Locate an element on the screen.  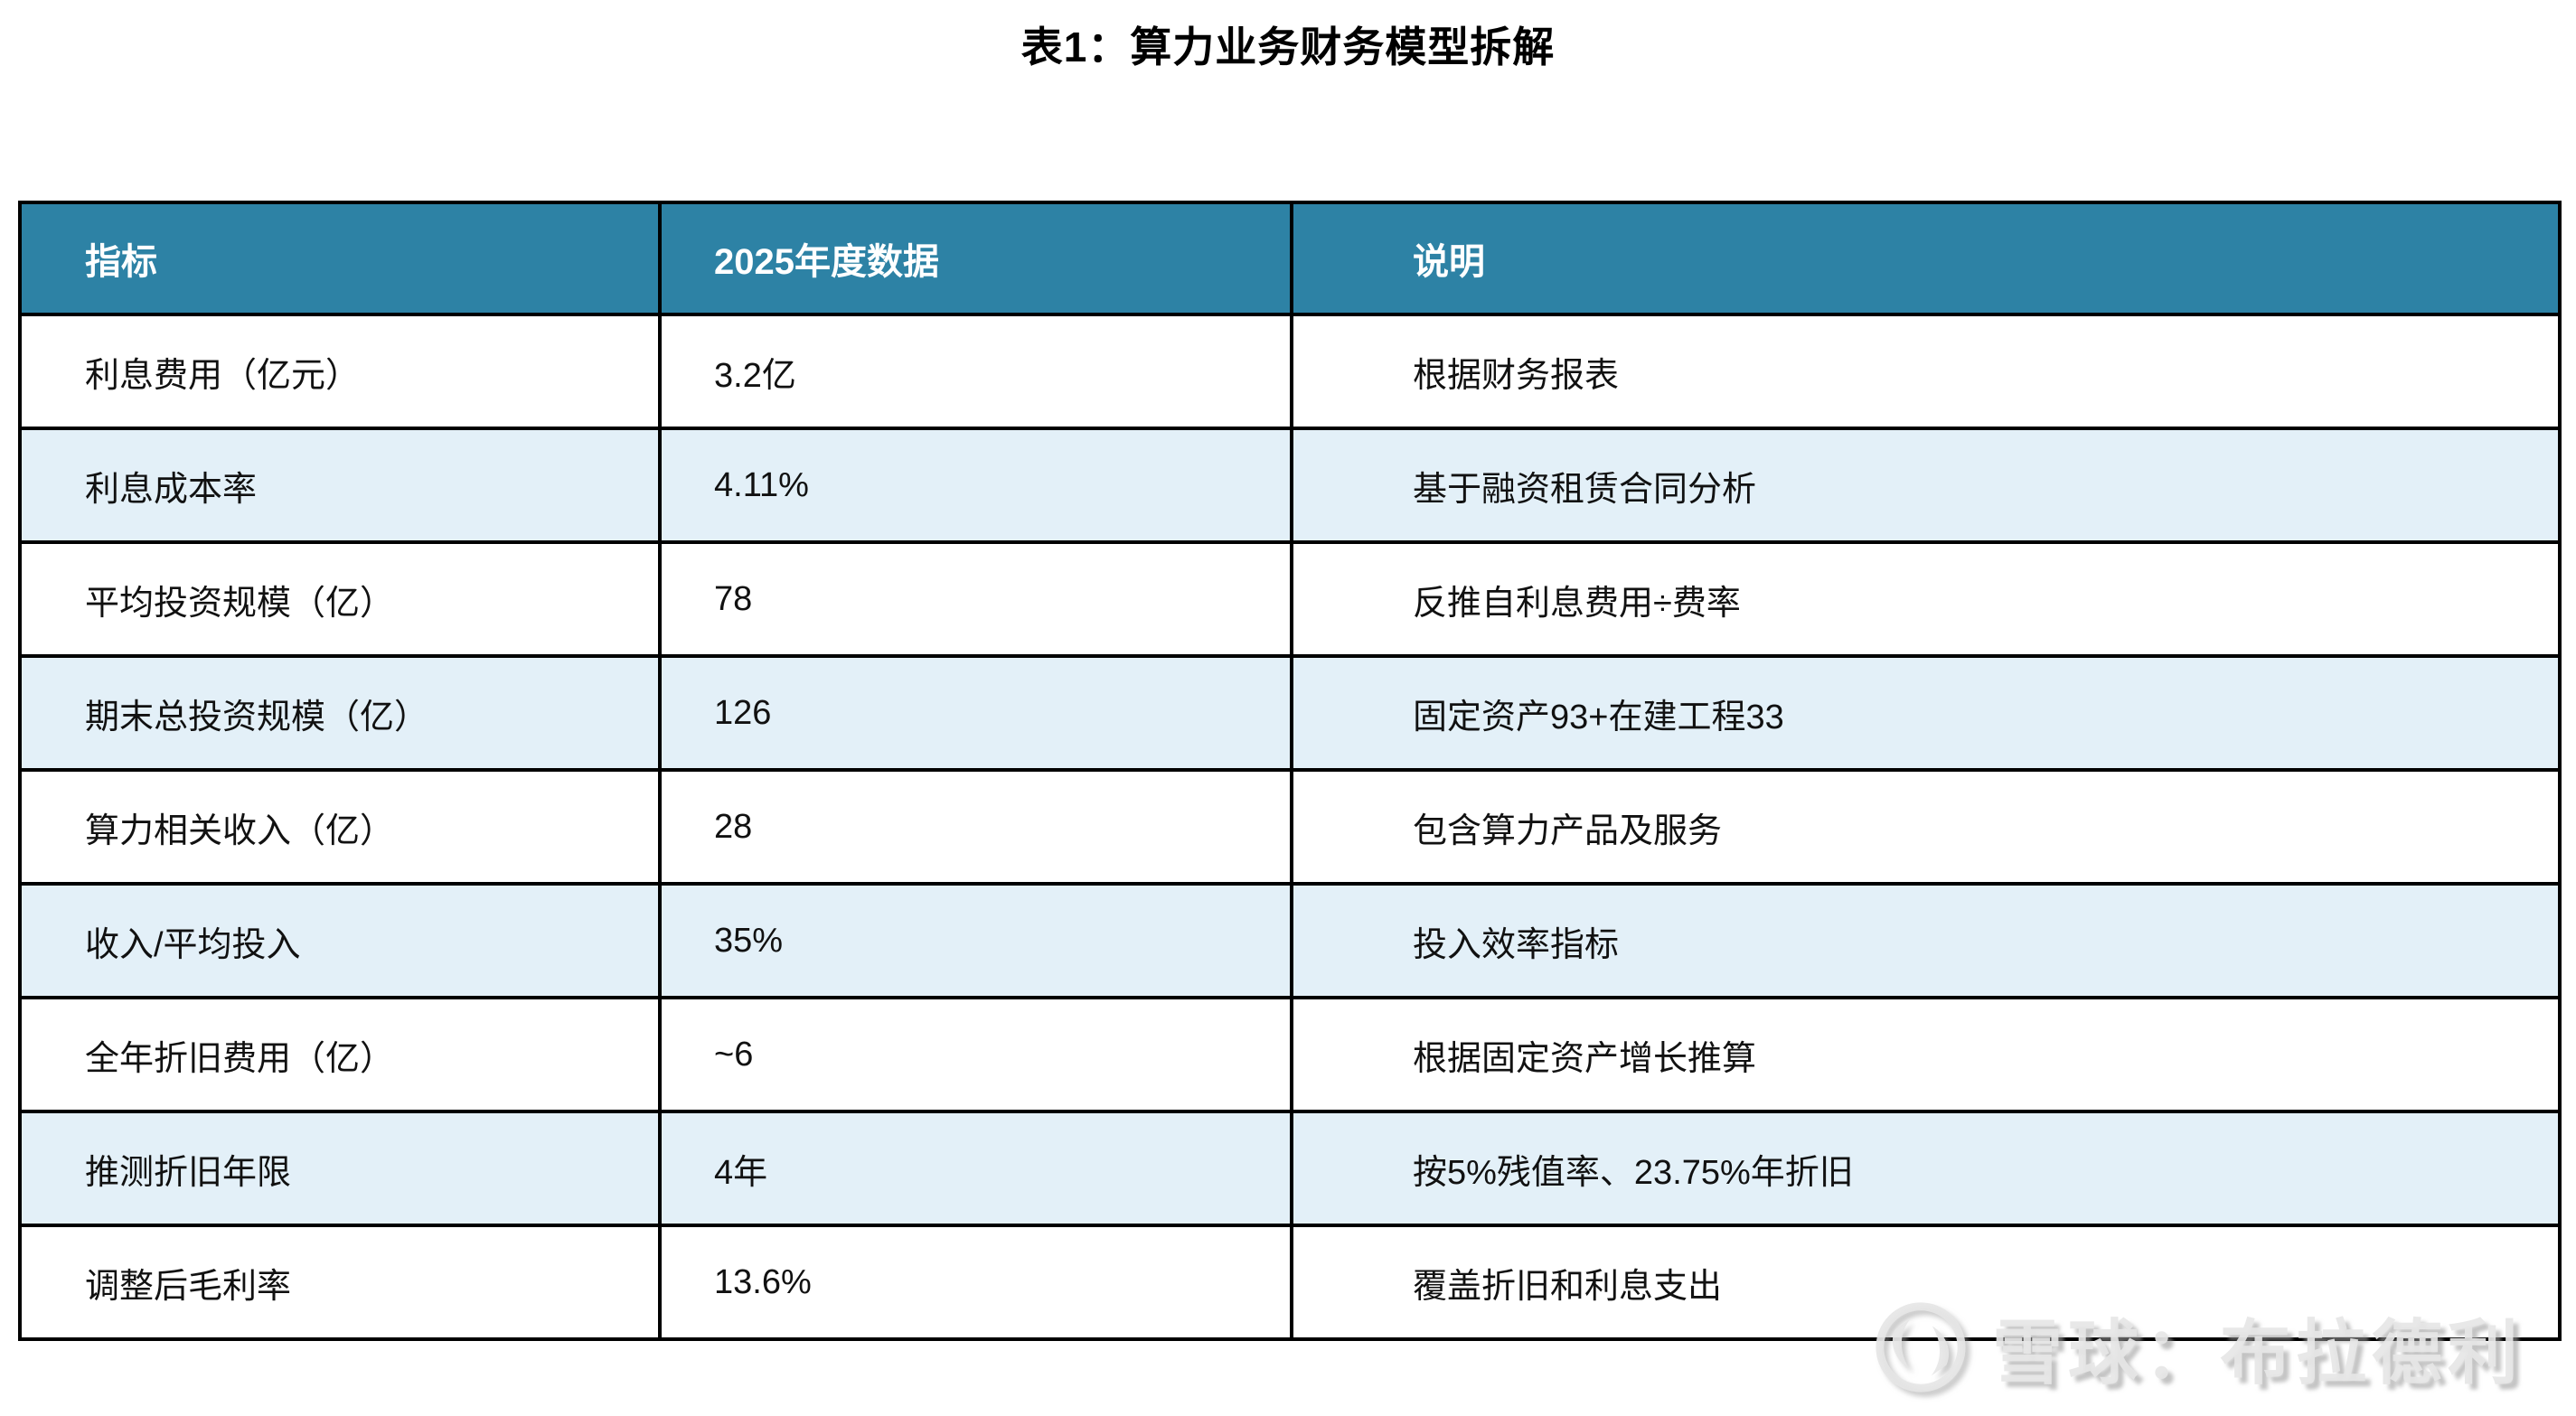
cell-indicator: 收入/平均投入 is located at coordinates (340, 940).